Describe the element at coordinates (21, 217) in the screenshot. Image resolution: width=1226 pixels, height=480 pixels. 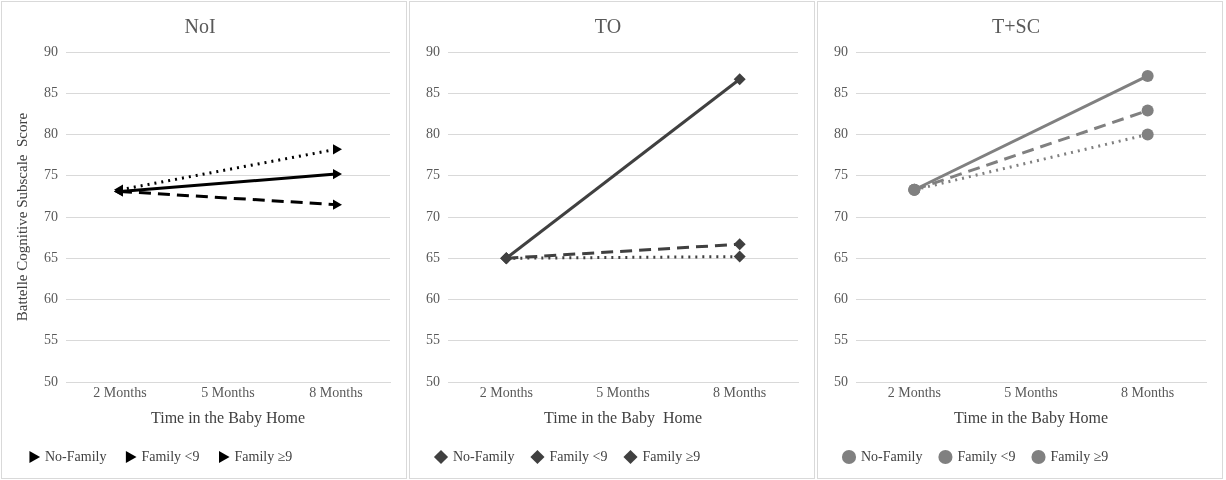
I see `y-axis-title: Battelle Cognitive Subscale Score` at that location.